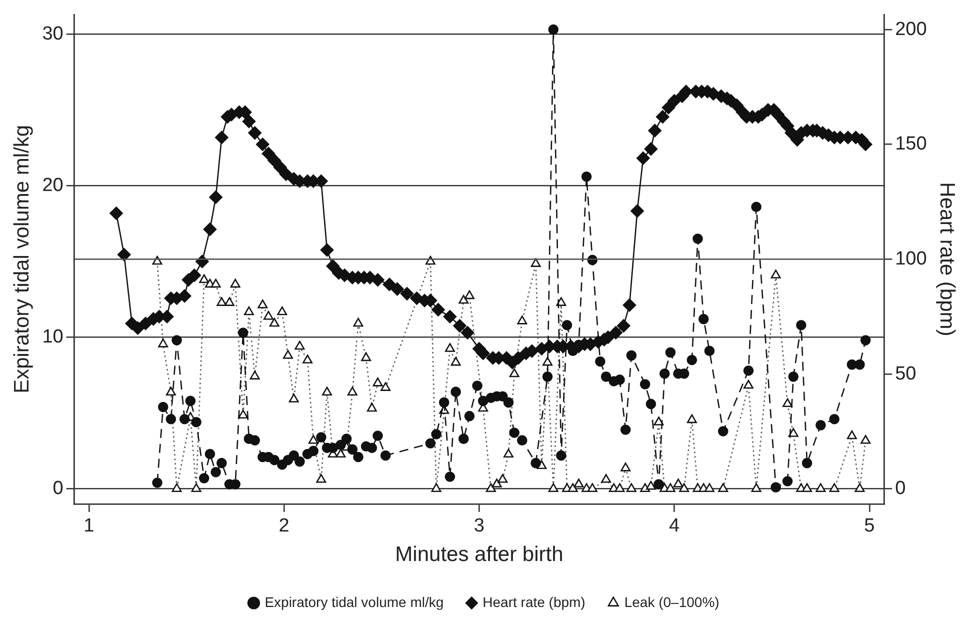 This screenshot has height=624, width=969. I want to click on y-tick-label: 10, so click(53, 337).